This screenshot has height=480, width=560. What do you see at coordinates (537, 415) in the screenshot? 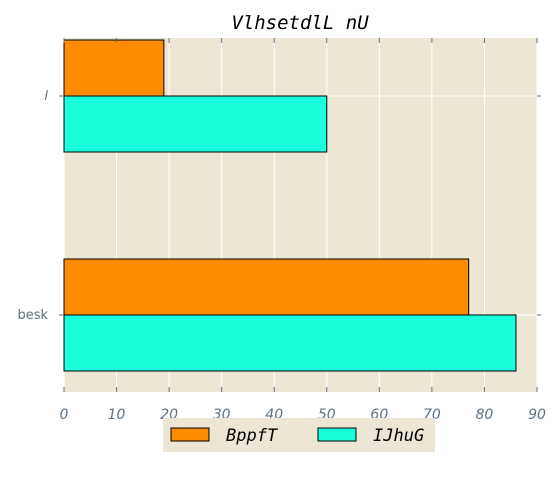
I see `x-tick-label: 90` at bounding box center [537, 415].